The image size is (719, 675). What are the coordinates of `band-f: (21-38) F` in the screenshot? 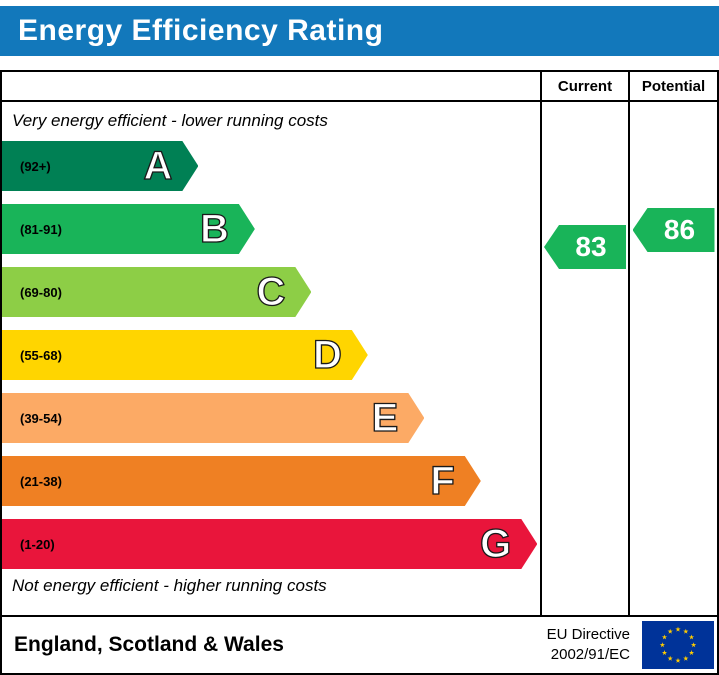 It's located at (241, 481).